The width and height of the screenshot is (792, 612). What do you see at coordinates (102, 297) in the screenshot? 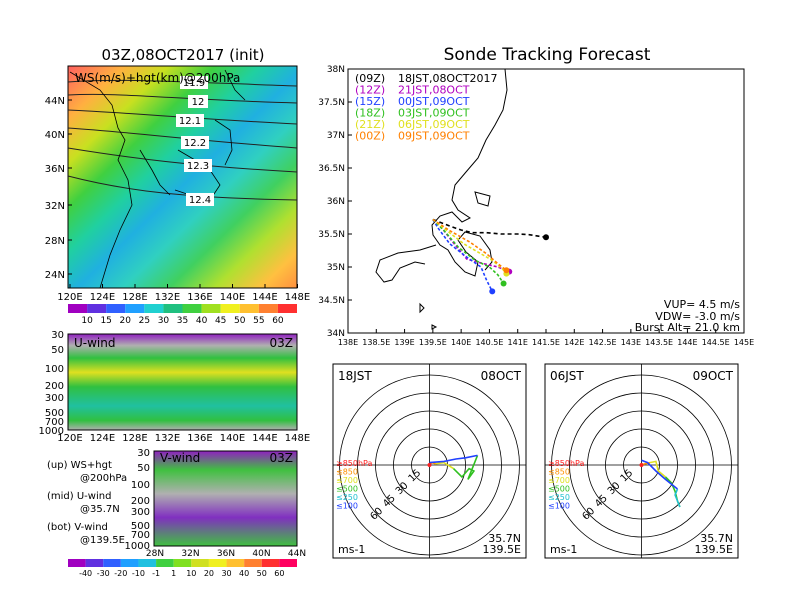
I see `lon-tick-label: 124E` at bounding box center [102, 297].